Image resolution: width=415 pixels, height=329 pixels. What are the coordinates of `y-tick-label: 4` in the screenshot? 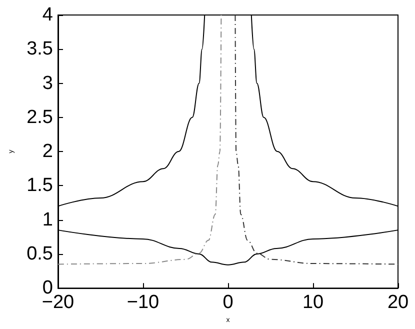 It's located at (48, 15).